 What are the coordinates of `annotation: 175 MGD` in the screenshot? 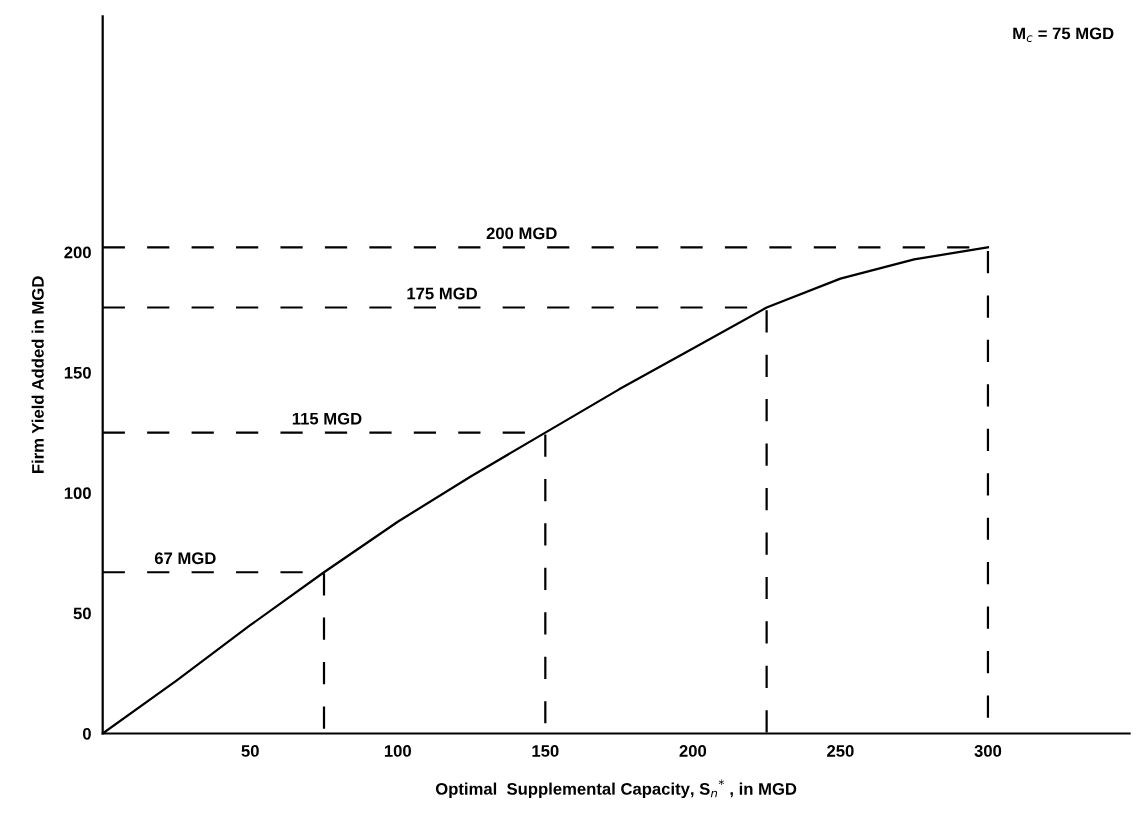 It's located at (442, 293).